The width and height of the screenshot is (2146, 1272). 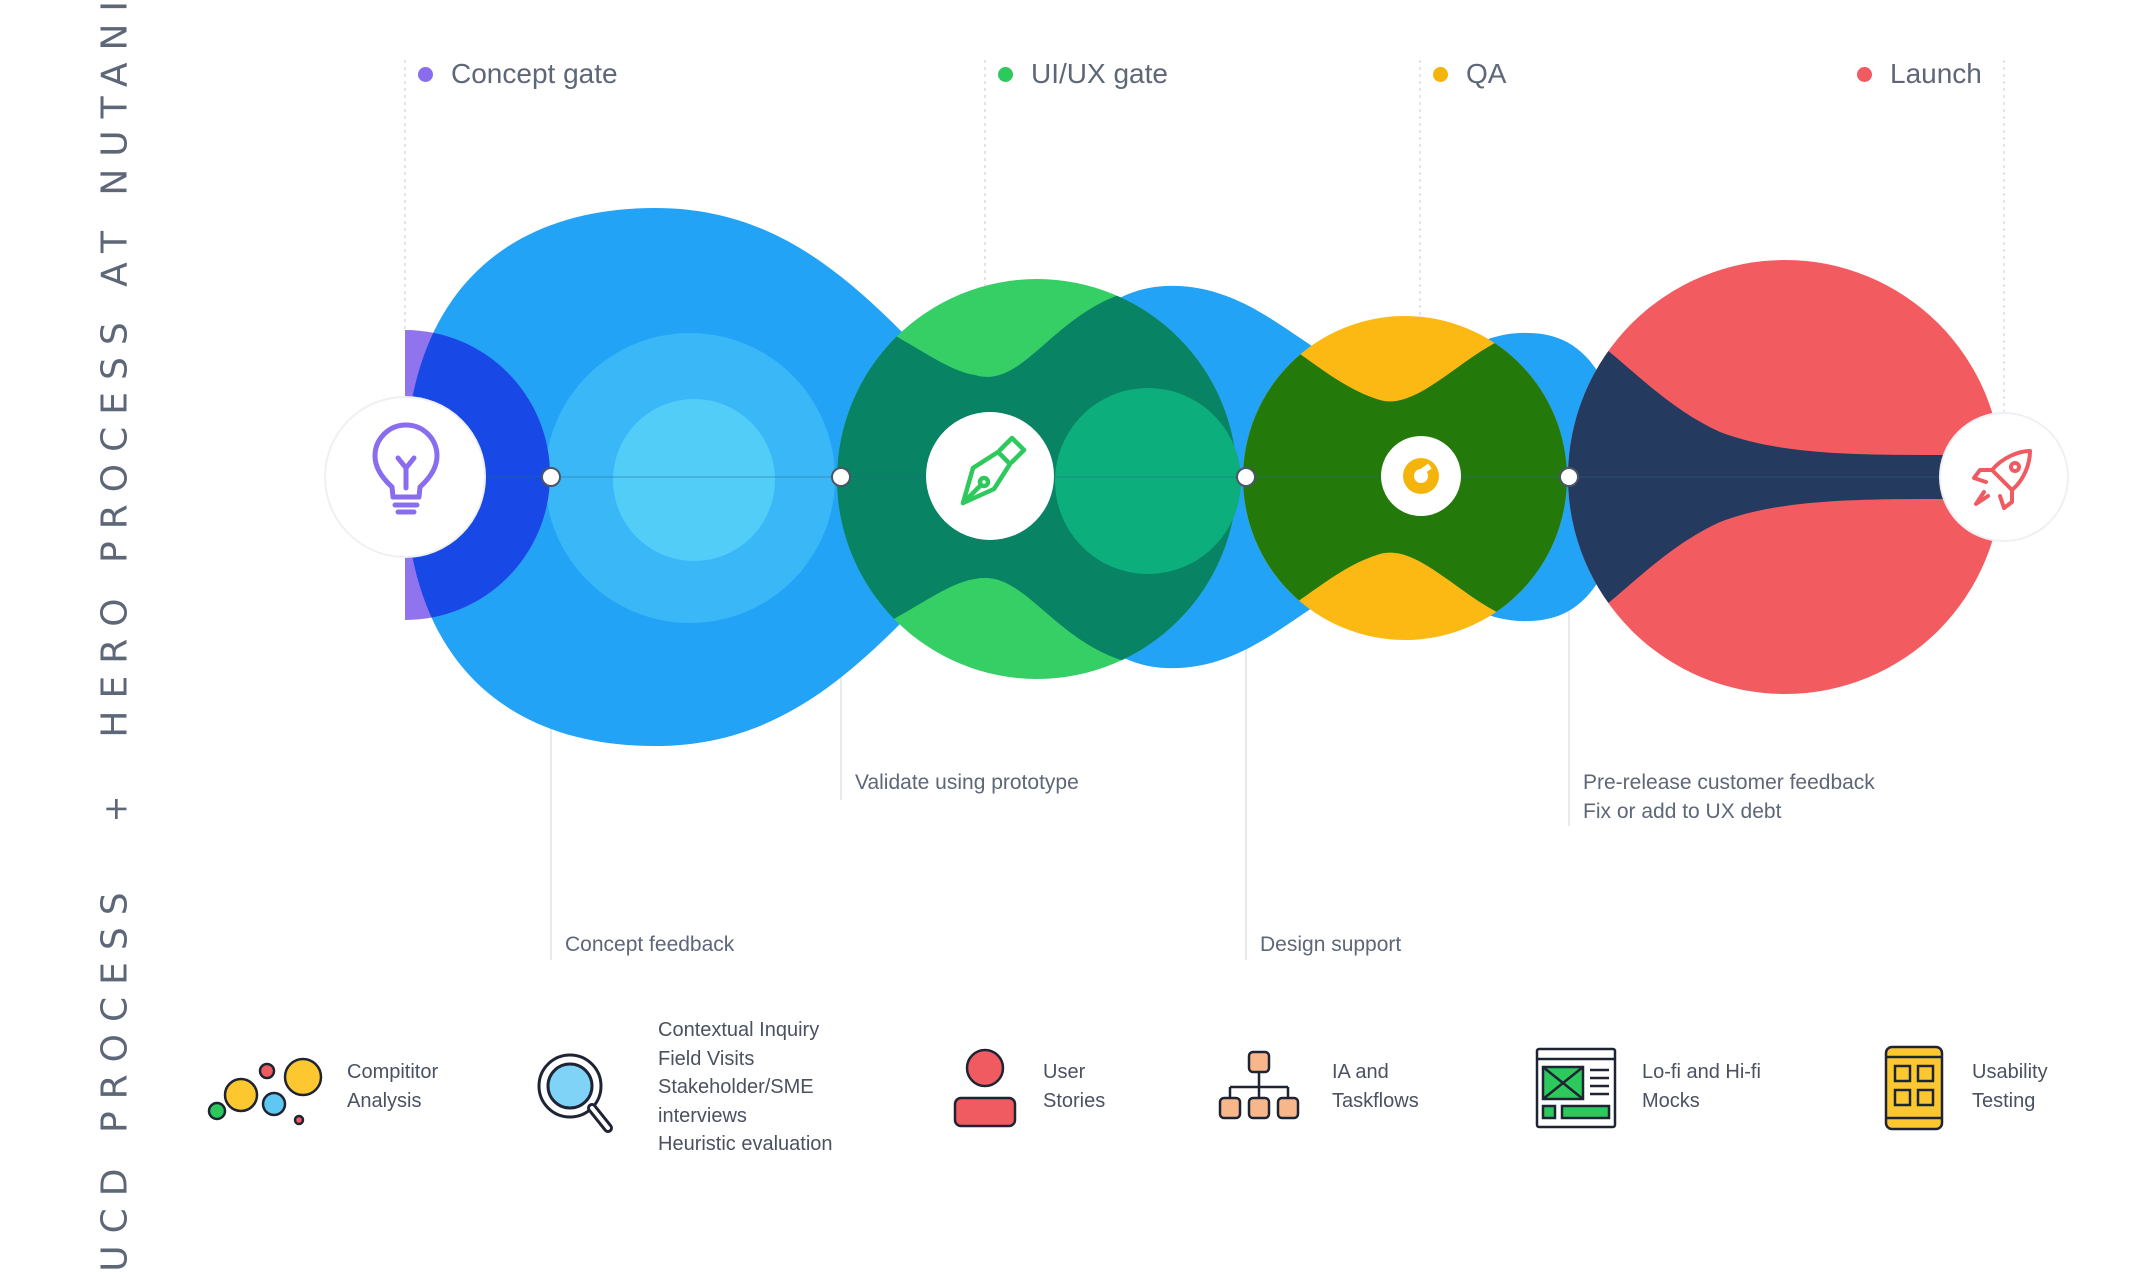 I want to click on launch-gate-dot-icon, so click(x=1864, y=74).